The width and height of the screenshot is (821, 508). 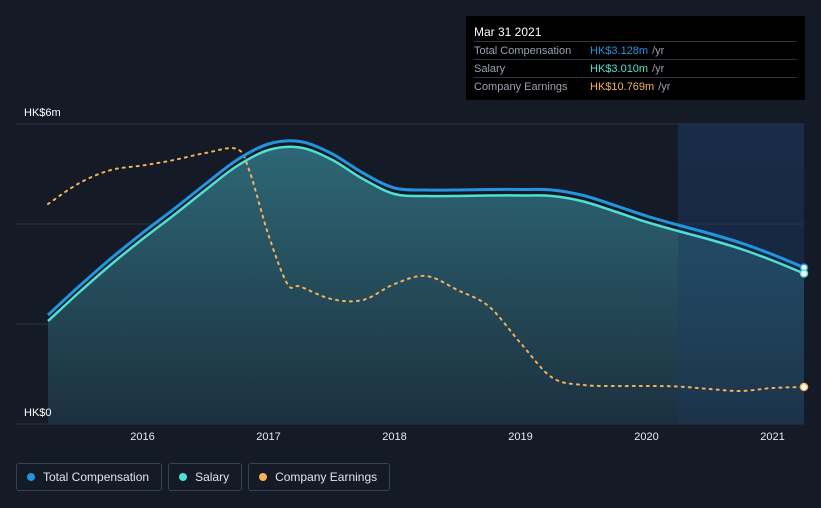 I want to click on tooltip-value: HK$3.010m, so click(x=619, y=68).